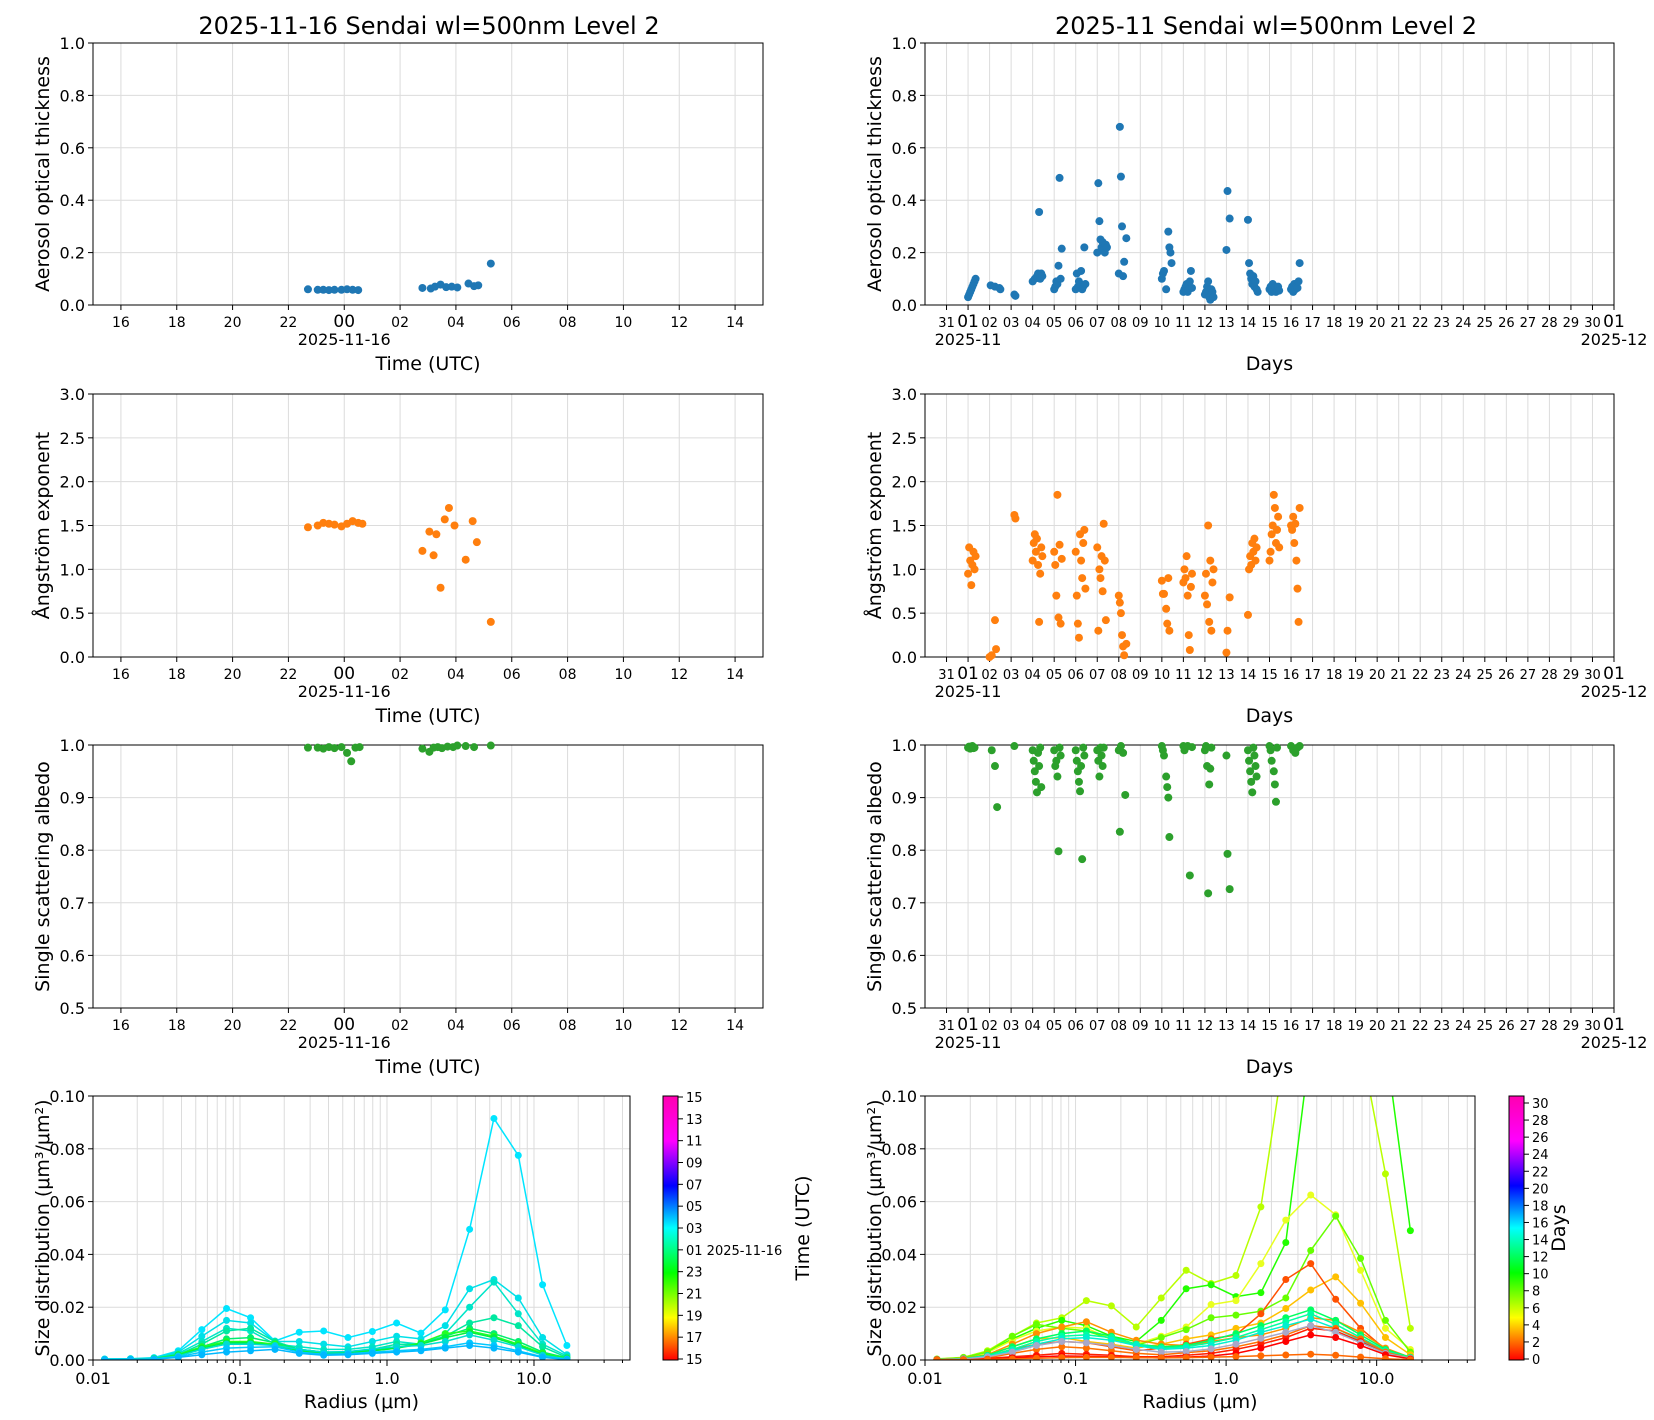 Image resolution: width=1654 pixels, height=1420 pixels. I want to click on x-tick-label: 16, so click(121, 323).